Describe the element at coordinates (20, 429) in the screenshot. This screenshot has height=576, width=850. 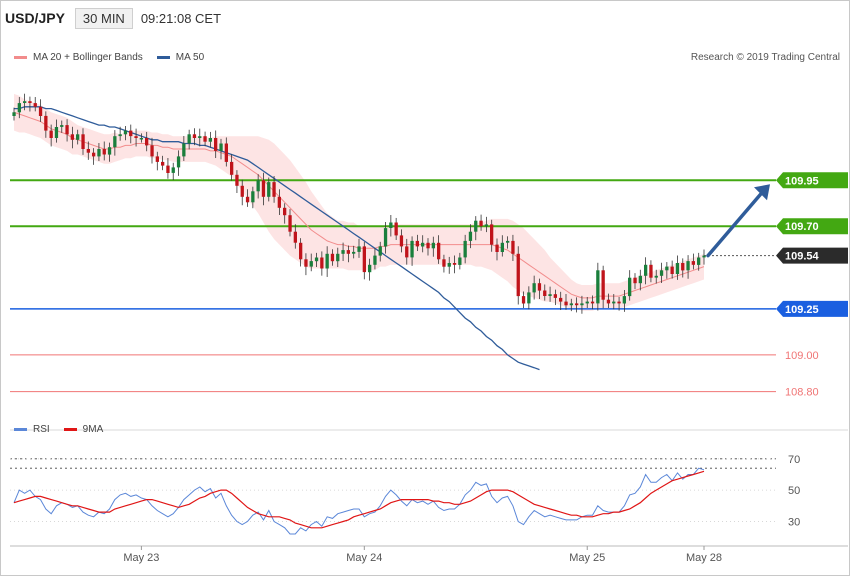
I see `rsi-swatch-icon` at that location.